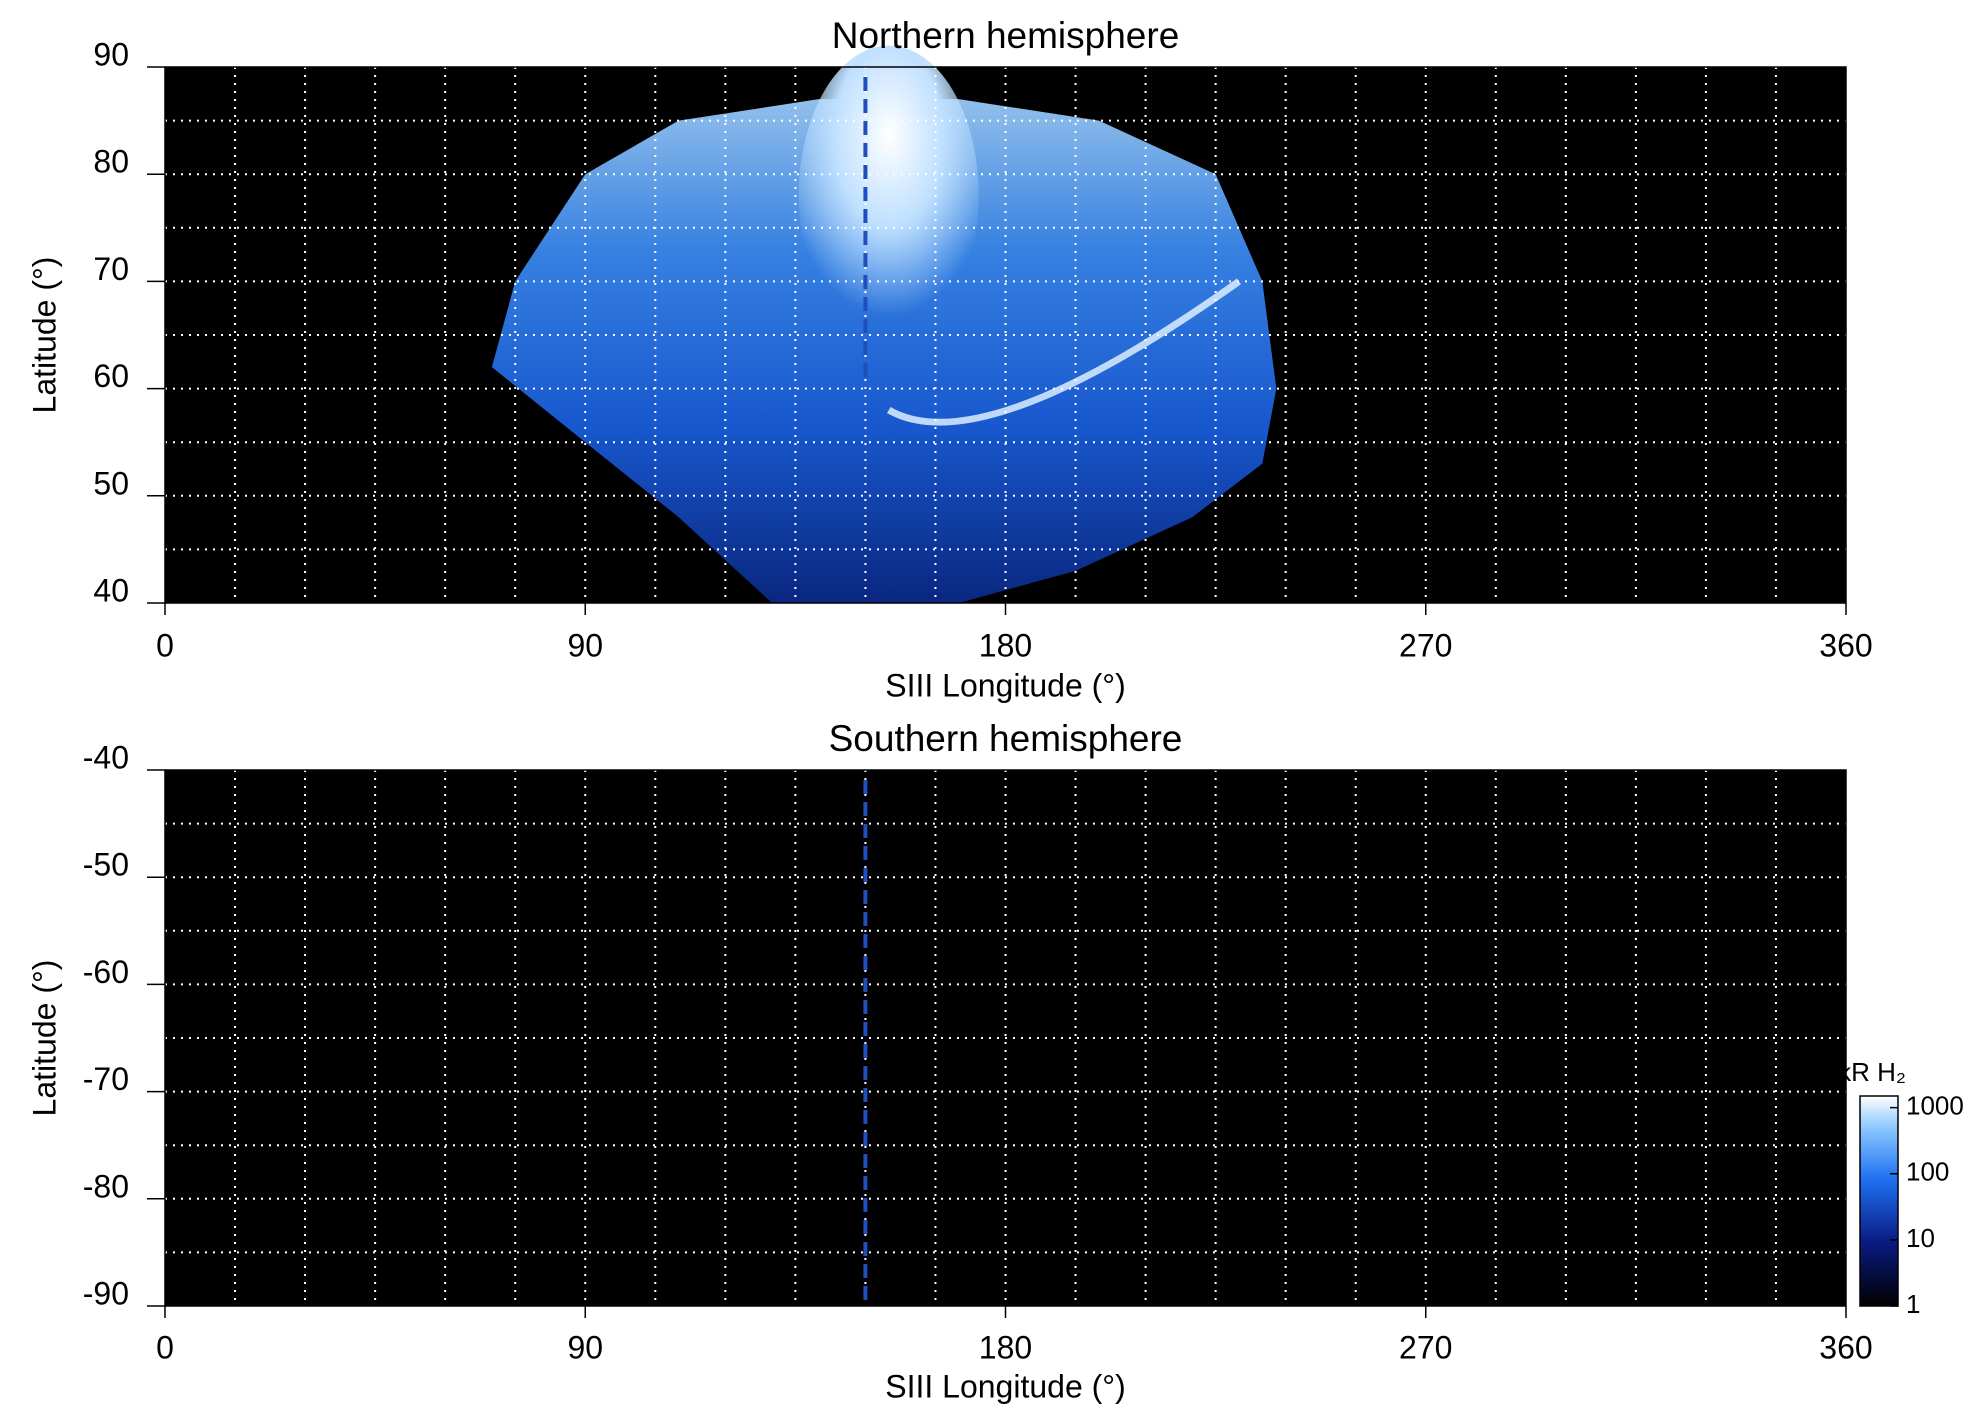 This screenshot has width=1983, height=1423. What do you see at coordinates (1935, 1106) in the screenshot?
I see `colorbar-tick-label: 1000` at bounding box center [1935, 1106].